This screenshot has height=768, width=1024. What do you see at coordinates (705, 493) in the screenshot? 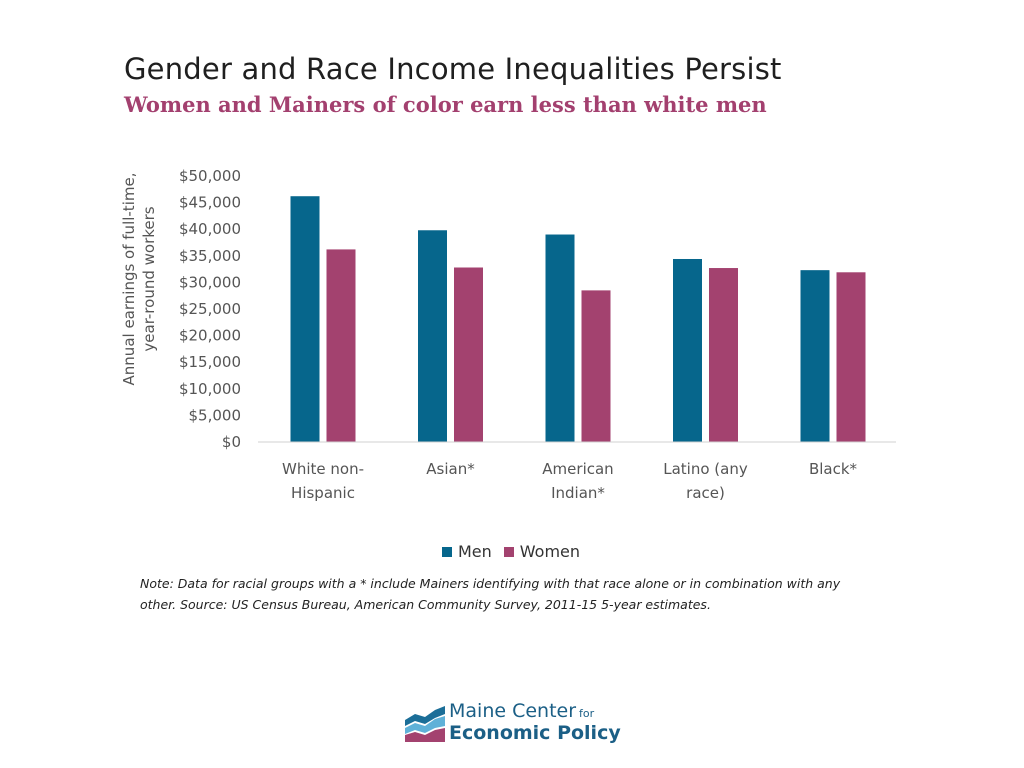
I see `x-tick-label: race)` at bounding box center [705, 493].